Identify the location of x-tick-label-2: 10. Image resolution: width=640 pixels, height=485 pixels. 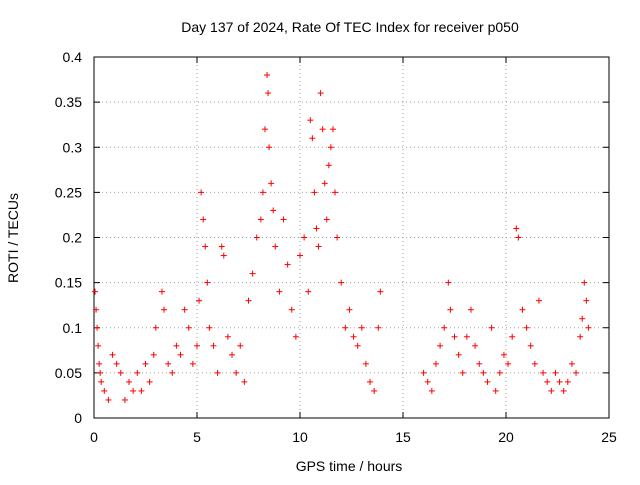
(300, 437).